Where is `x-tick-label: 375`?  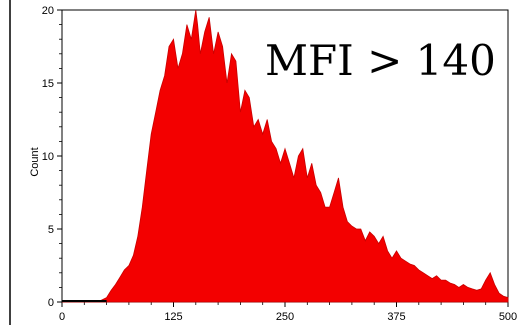
x-tick-label: 375 is located at coordinates (396, 317).